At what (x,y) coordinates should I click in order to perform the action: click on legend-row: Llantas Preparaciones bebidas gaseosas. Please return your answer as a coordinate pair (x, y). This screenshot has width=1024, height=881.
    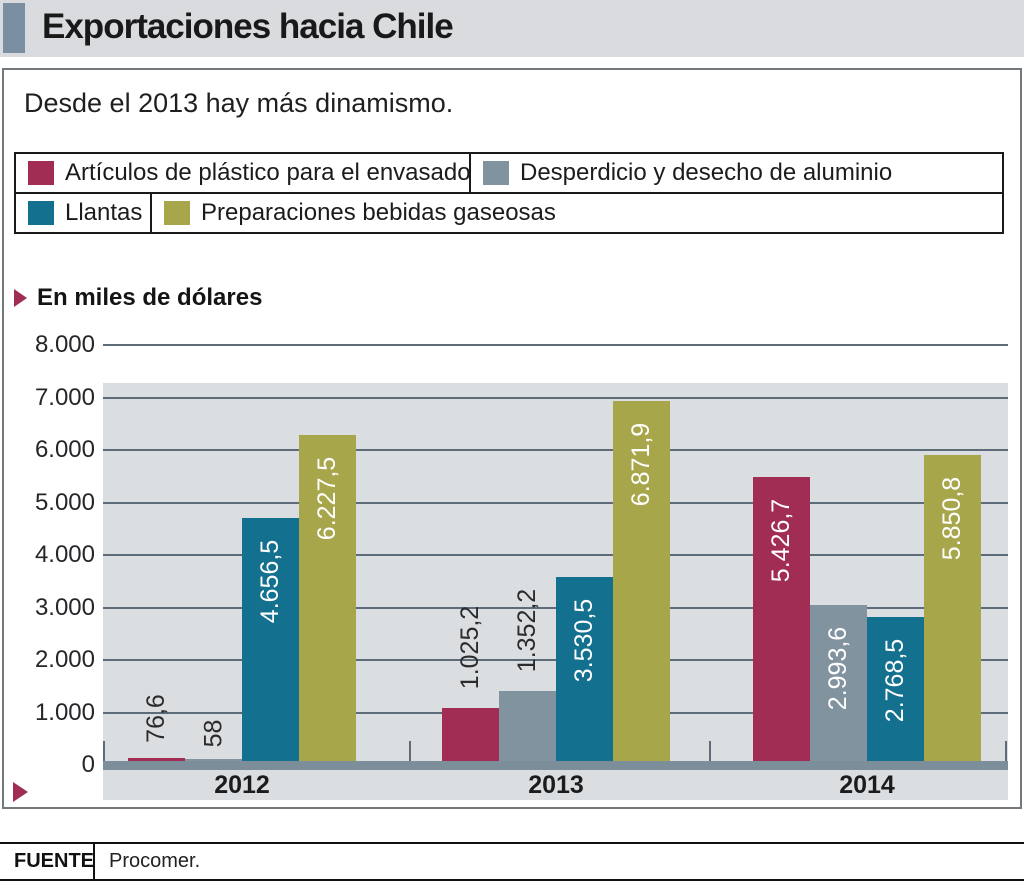
    Looking at the image, I should click on (509, 212).